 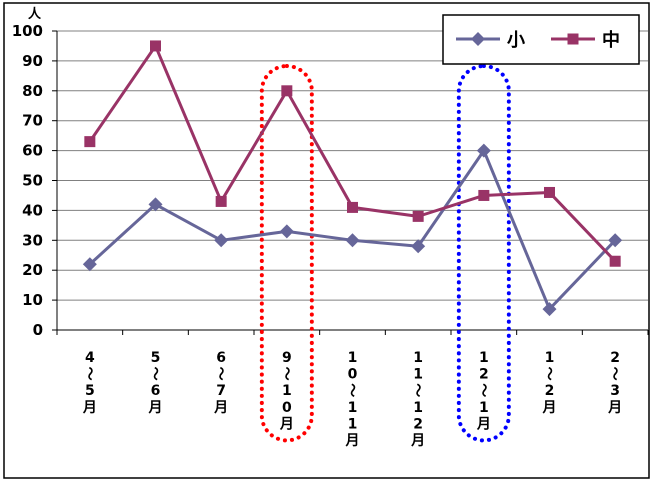 I want to click on legend-label: 小, so click(x=516, y=40).